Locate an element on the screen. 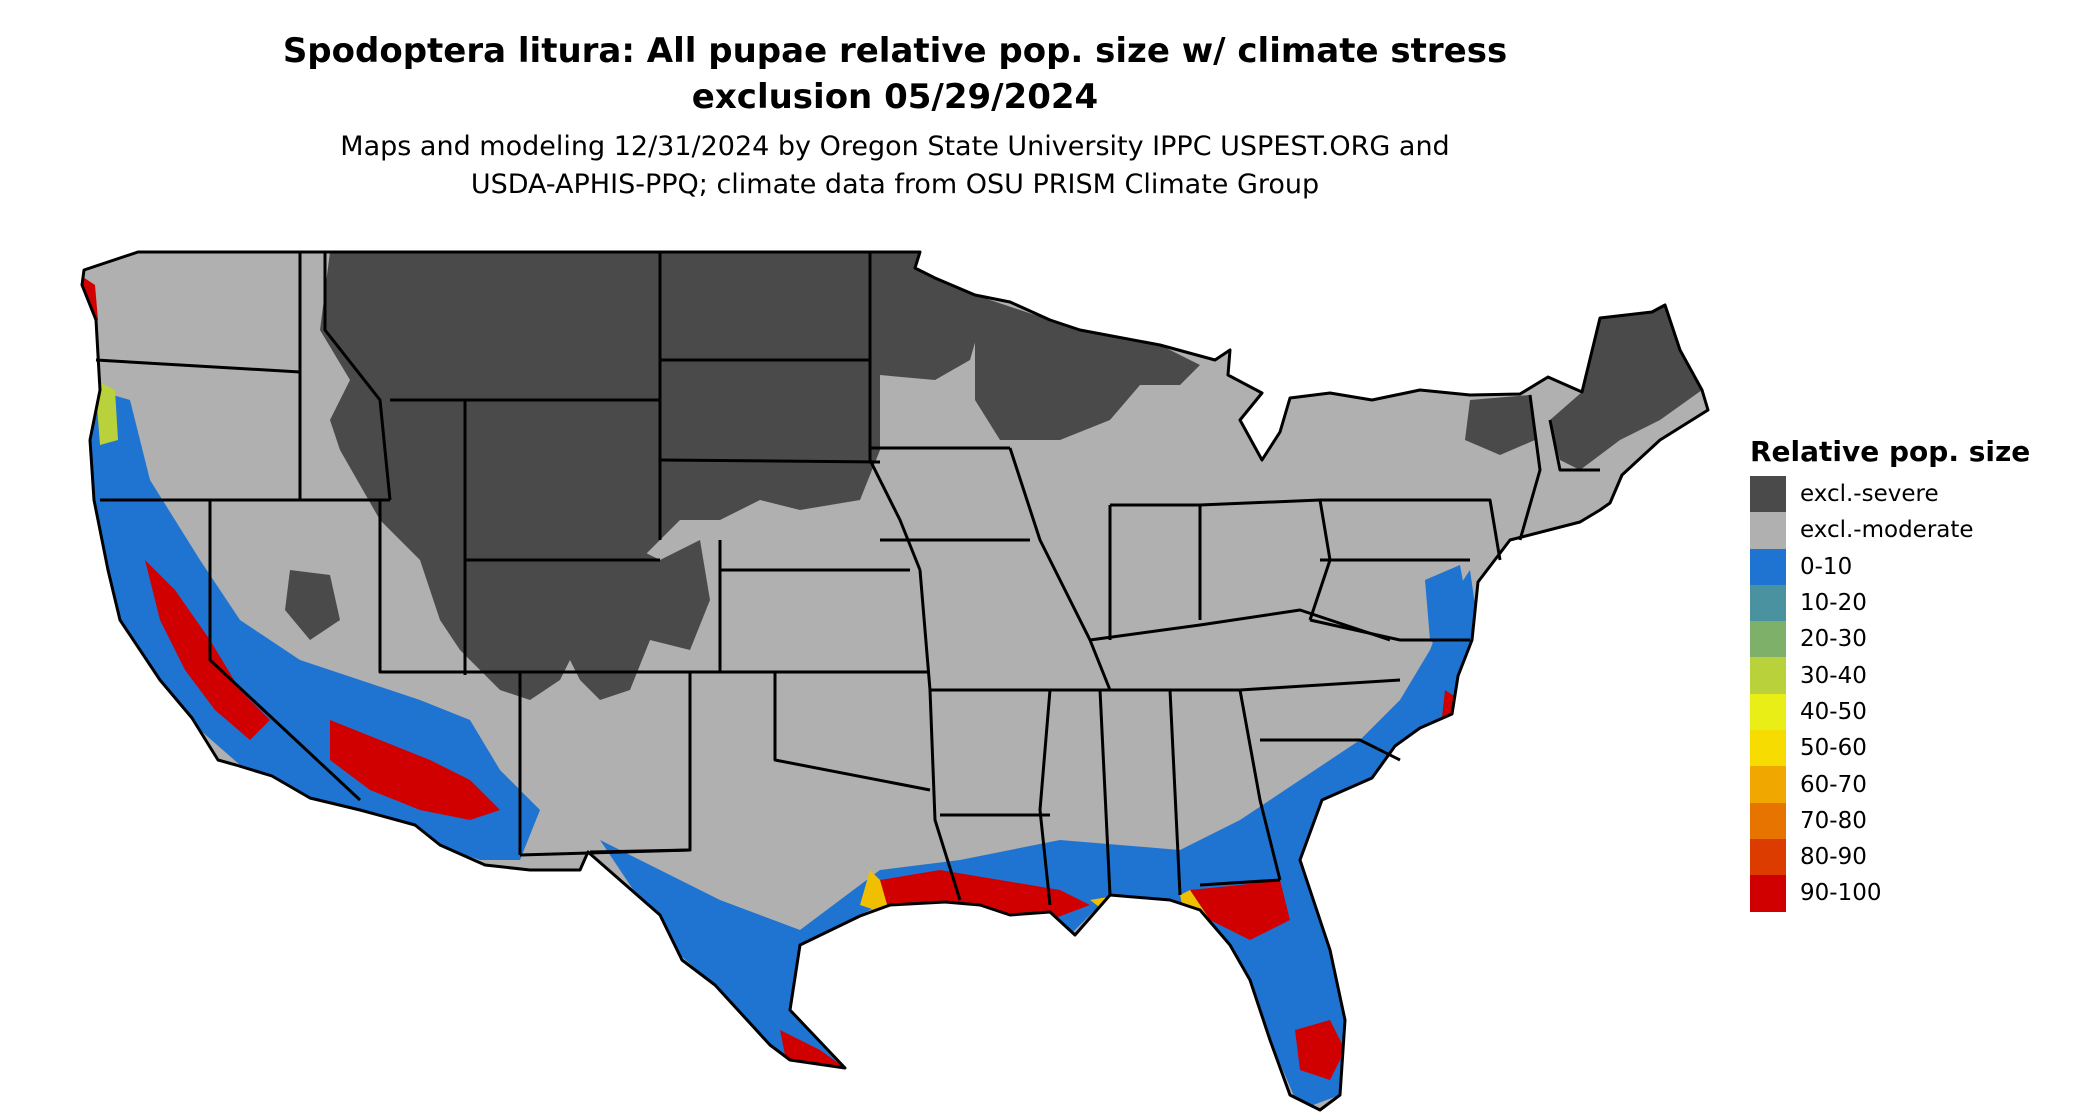 The height and width of the screenshot is (1120, 2100). legend-label: excl.-severe is located at coordinates (1869, 494).